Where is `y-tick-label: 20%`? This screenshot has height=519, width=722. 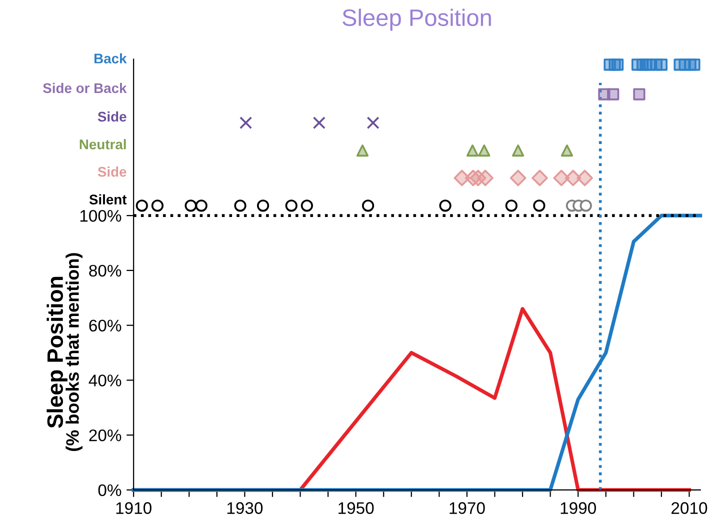 y-tick-label: 20% is located at coordinates (105, 435).